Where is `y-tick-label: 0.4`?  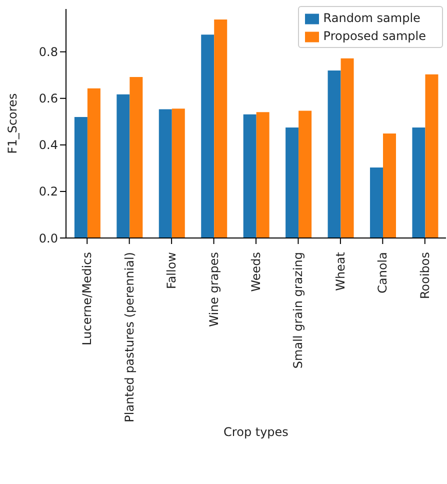
y-tick-label: 0.4 is located at coordinates (48, 145).